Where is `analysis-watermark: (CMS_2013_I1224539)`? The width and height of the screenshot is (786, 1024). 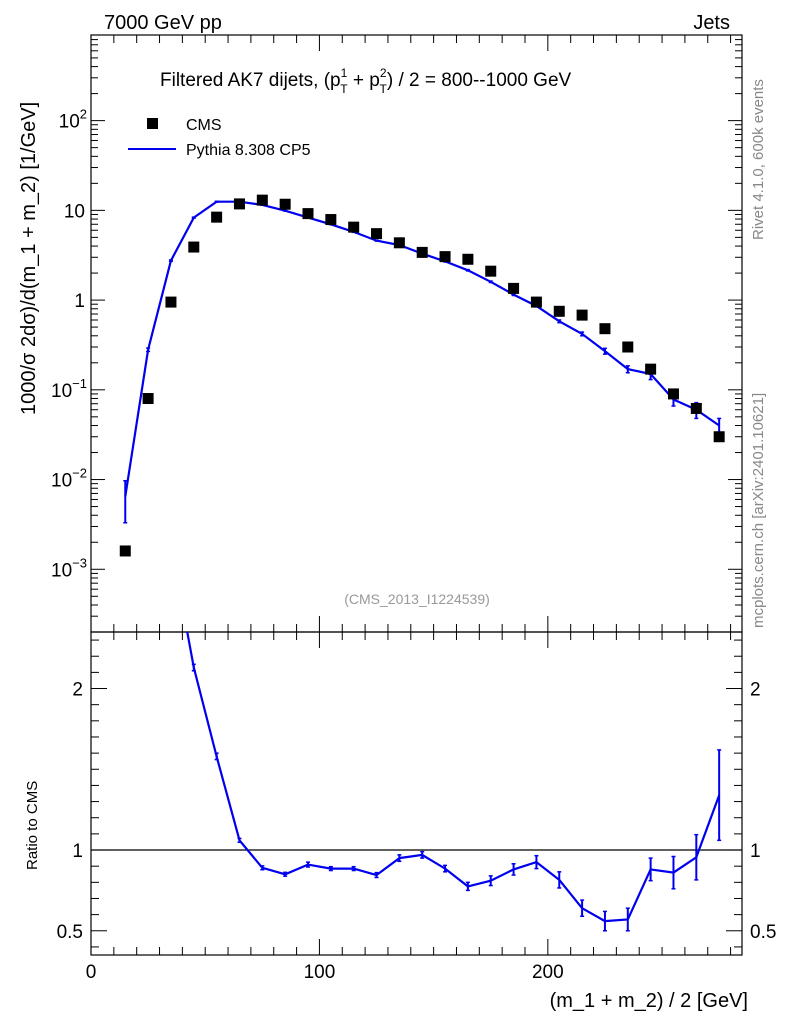
analysis-watermark: (CMS_2013_I1224539) is located at coordinates (417, 599).